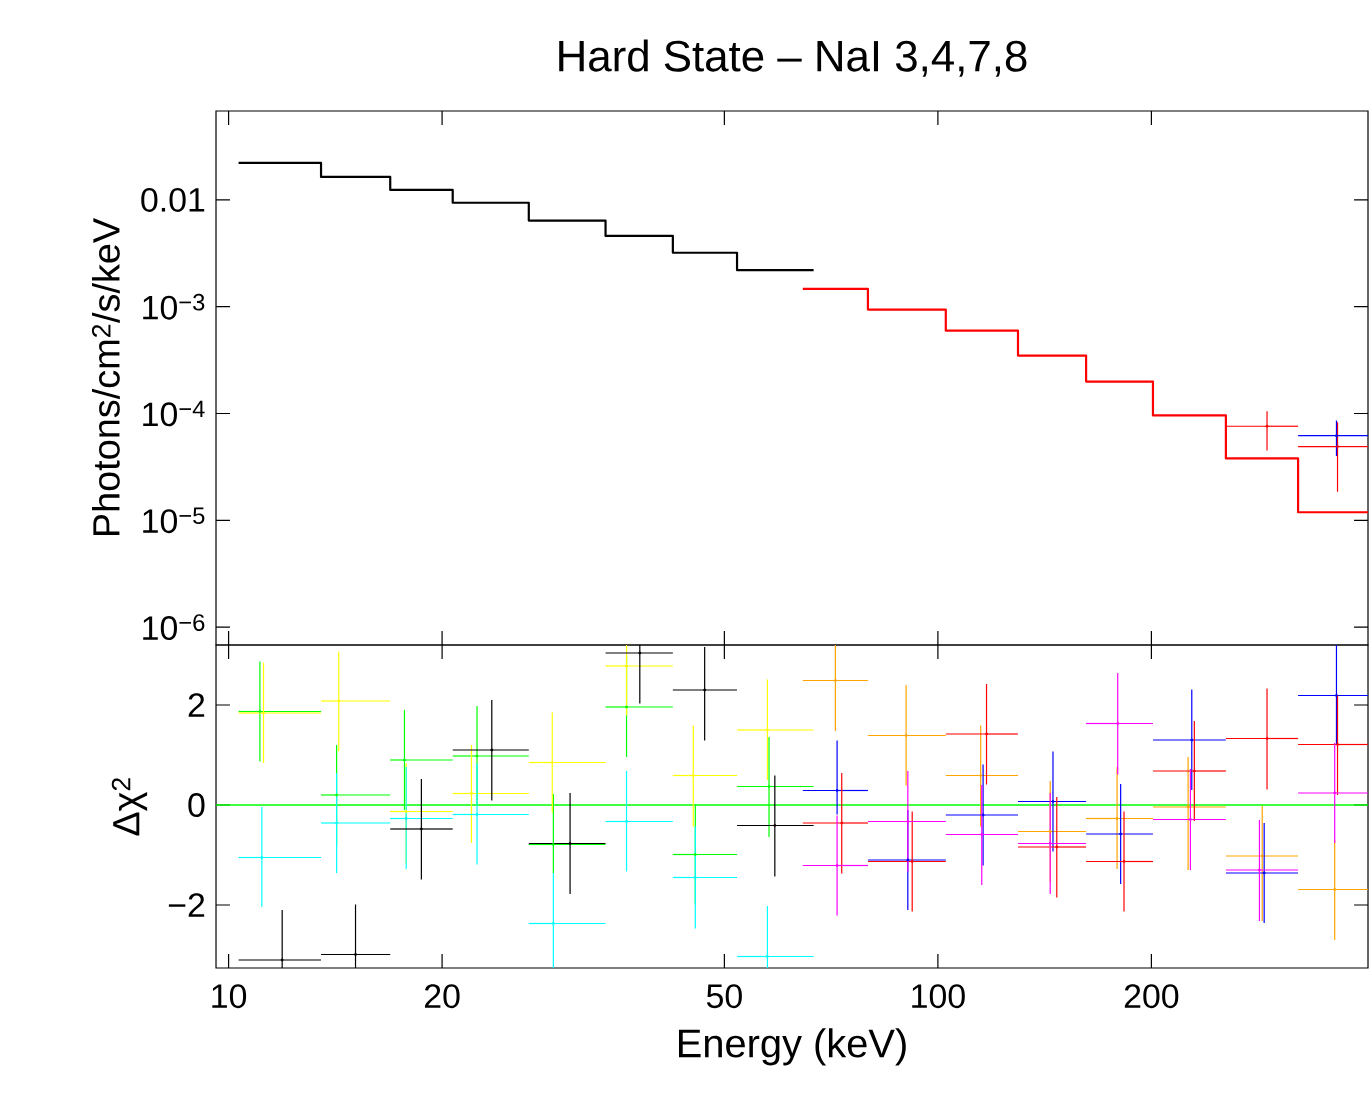 Image resolution: width=1370 pixels, height=1097 pixels. I want to click on x-tick-label: 100, so click(938, 996).